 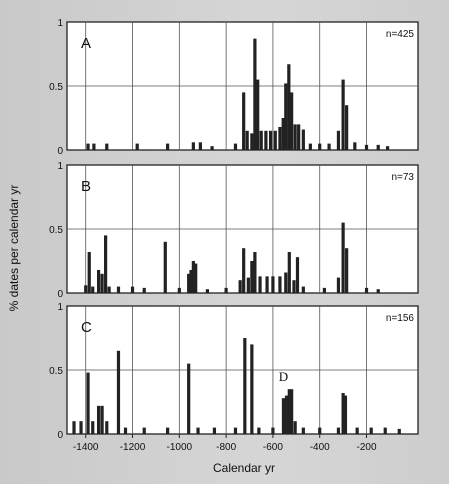 What do you see at coordinates (14, 248) in the screenshot?
I see `y-axis-label: % dates per calendar yr` at bounding box center [14, 248].